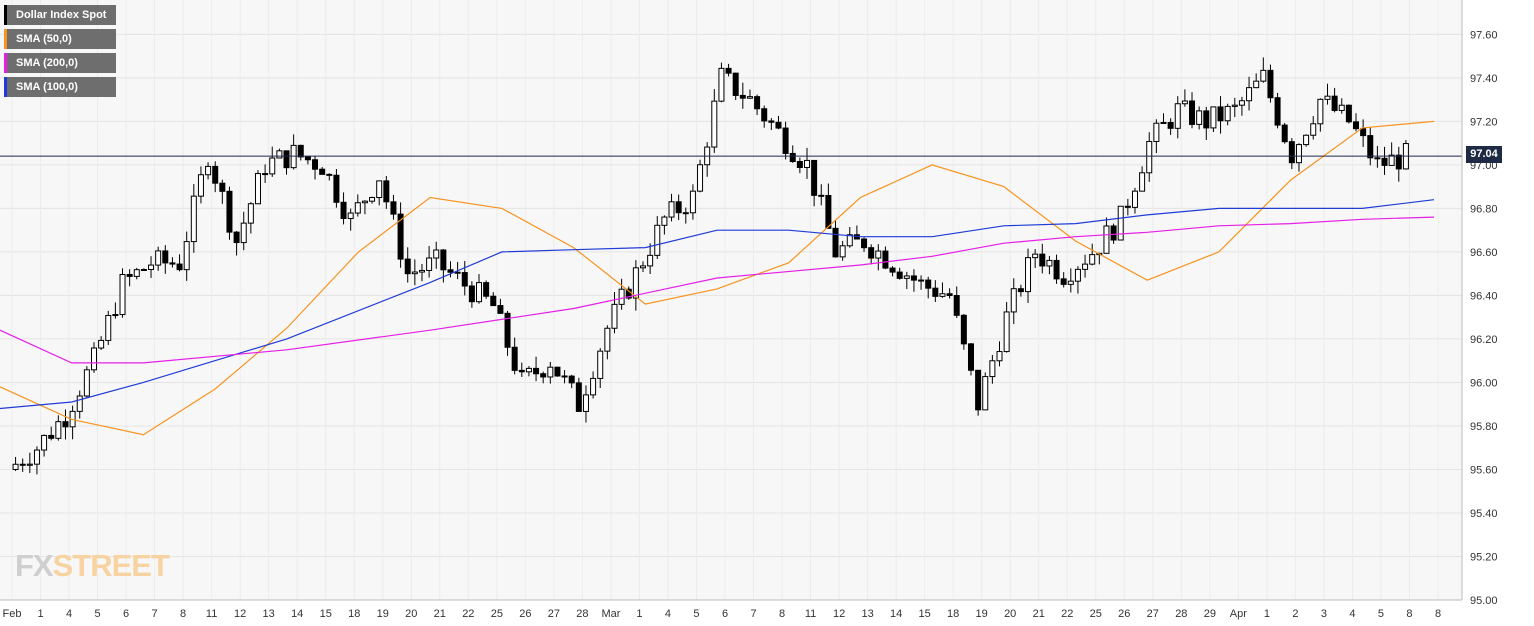 The width and height of the screenshot is (1534, 626). I want to click on x-tick-label: 15, so click(326, 614).